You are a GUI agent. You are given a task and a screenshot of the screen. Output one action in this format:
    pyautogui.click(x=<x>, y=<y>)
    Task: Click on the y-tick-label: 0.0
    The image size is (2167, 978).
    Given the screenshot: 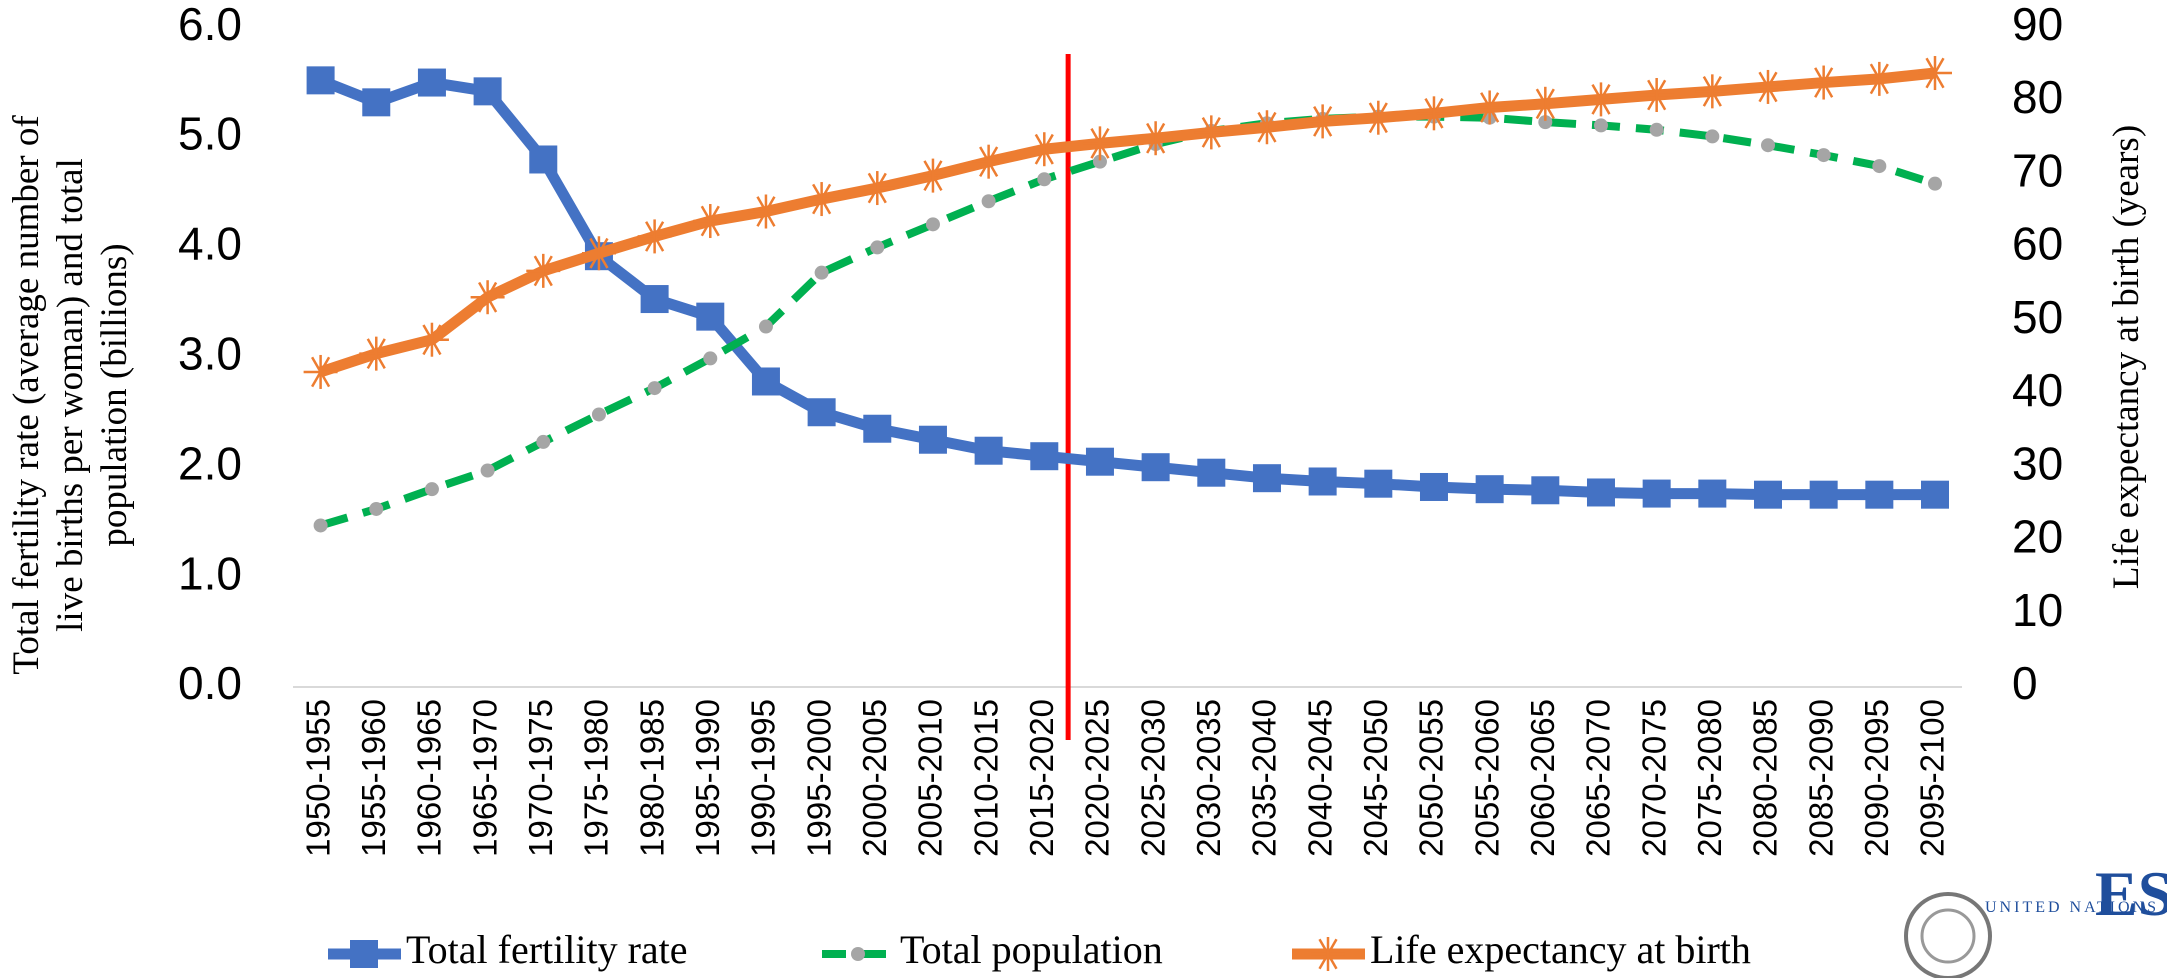 What is the action you would take?
    pyautogui.click(x=210, y=683)
    